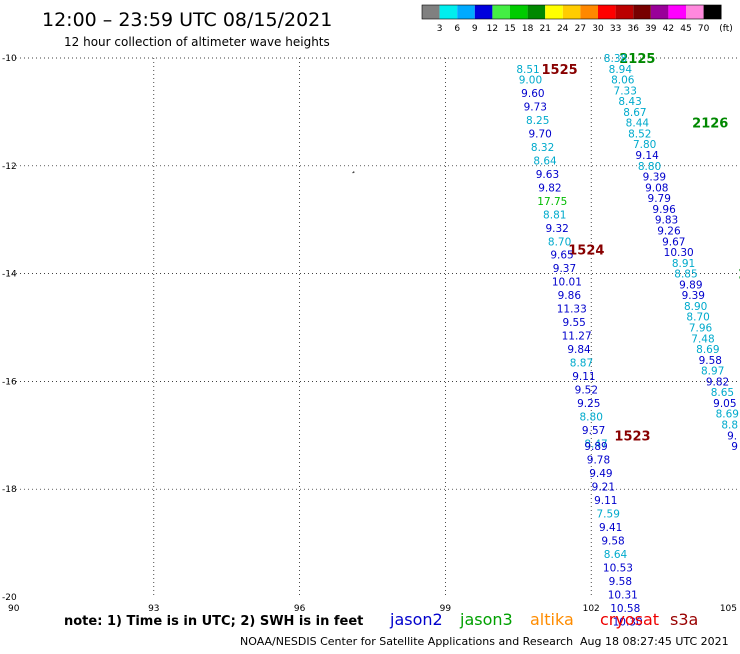 This screenshot has width=740, height=654. What do you see at coordinates (625, 91) in the screenshot?
I see `wave-height-label: 7.33` at bounding box center [625, 91].